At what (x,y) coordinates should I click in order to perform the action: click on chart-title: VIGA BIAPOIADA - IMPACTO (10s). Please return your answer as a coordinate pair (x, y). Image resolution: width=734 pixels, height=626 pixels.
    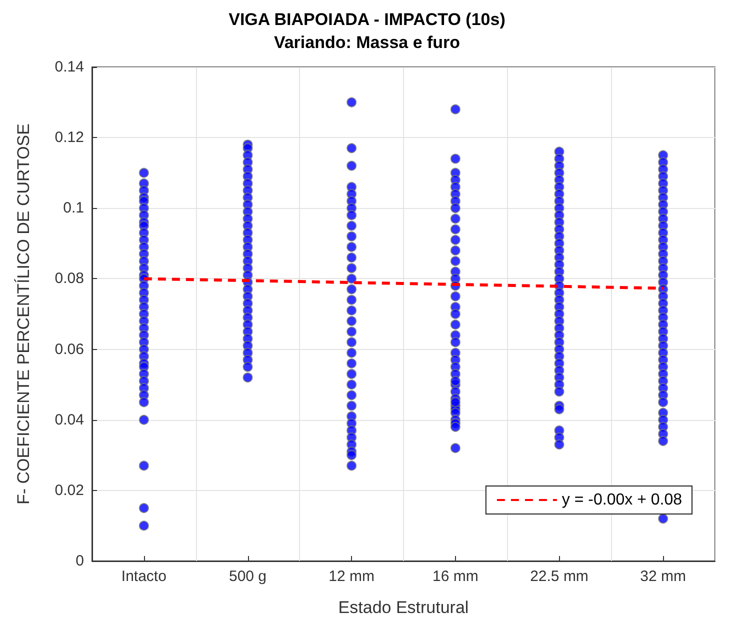
    Looking at the image, I should click on (367, 19).